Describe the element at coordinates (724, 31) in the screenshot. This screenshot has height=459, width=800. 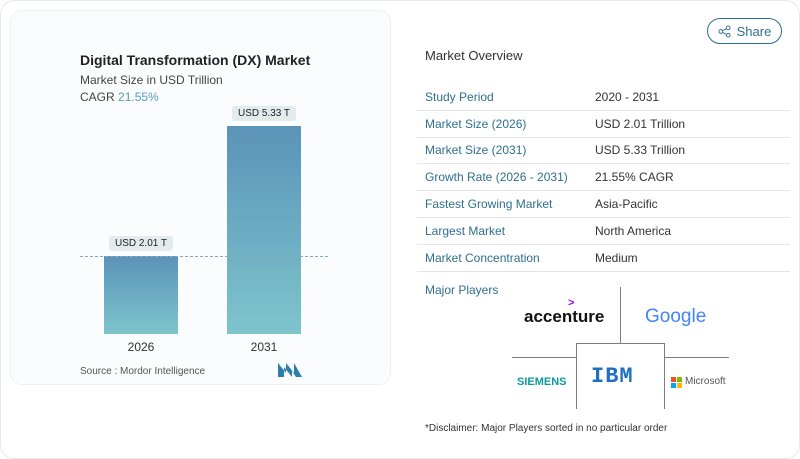
I see `share-icon` at that location.